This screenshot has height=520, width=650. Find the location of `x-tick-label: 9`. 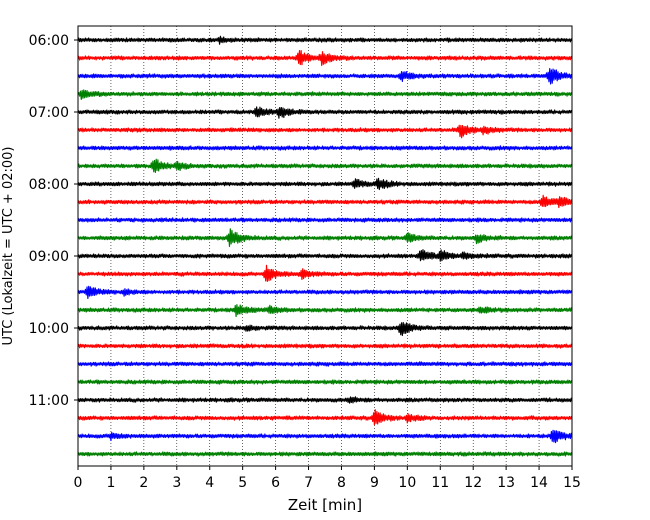

x-tick-label: 9 is located at coordinates (374, 483).